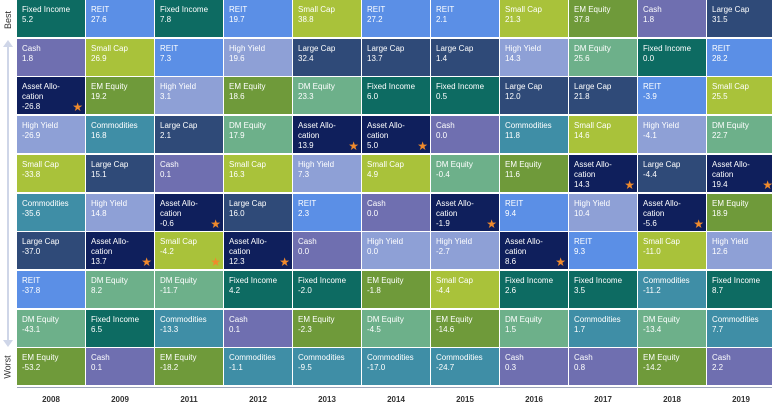  What do you see at coordinates (582, 19) in the screenshot?
I see `cell-return-value: 37.8` at bounding box center [582, 19].